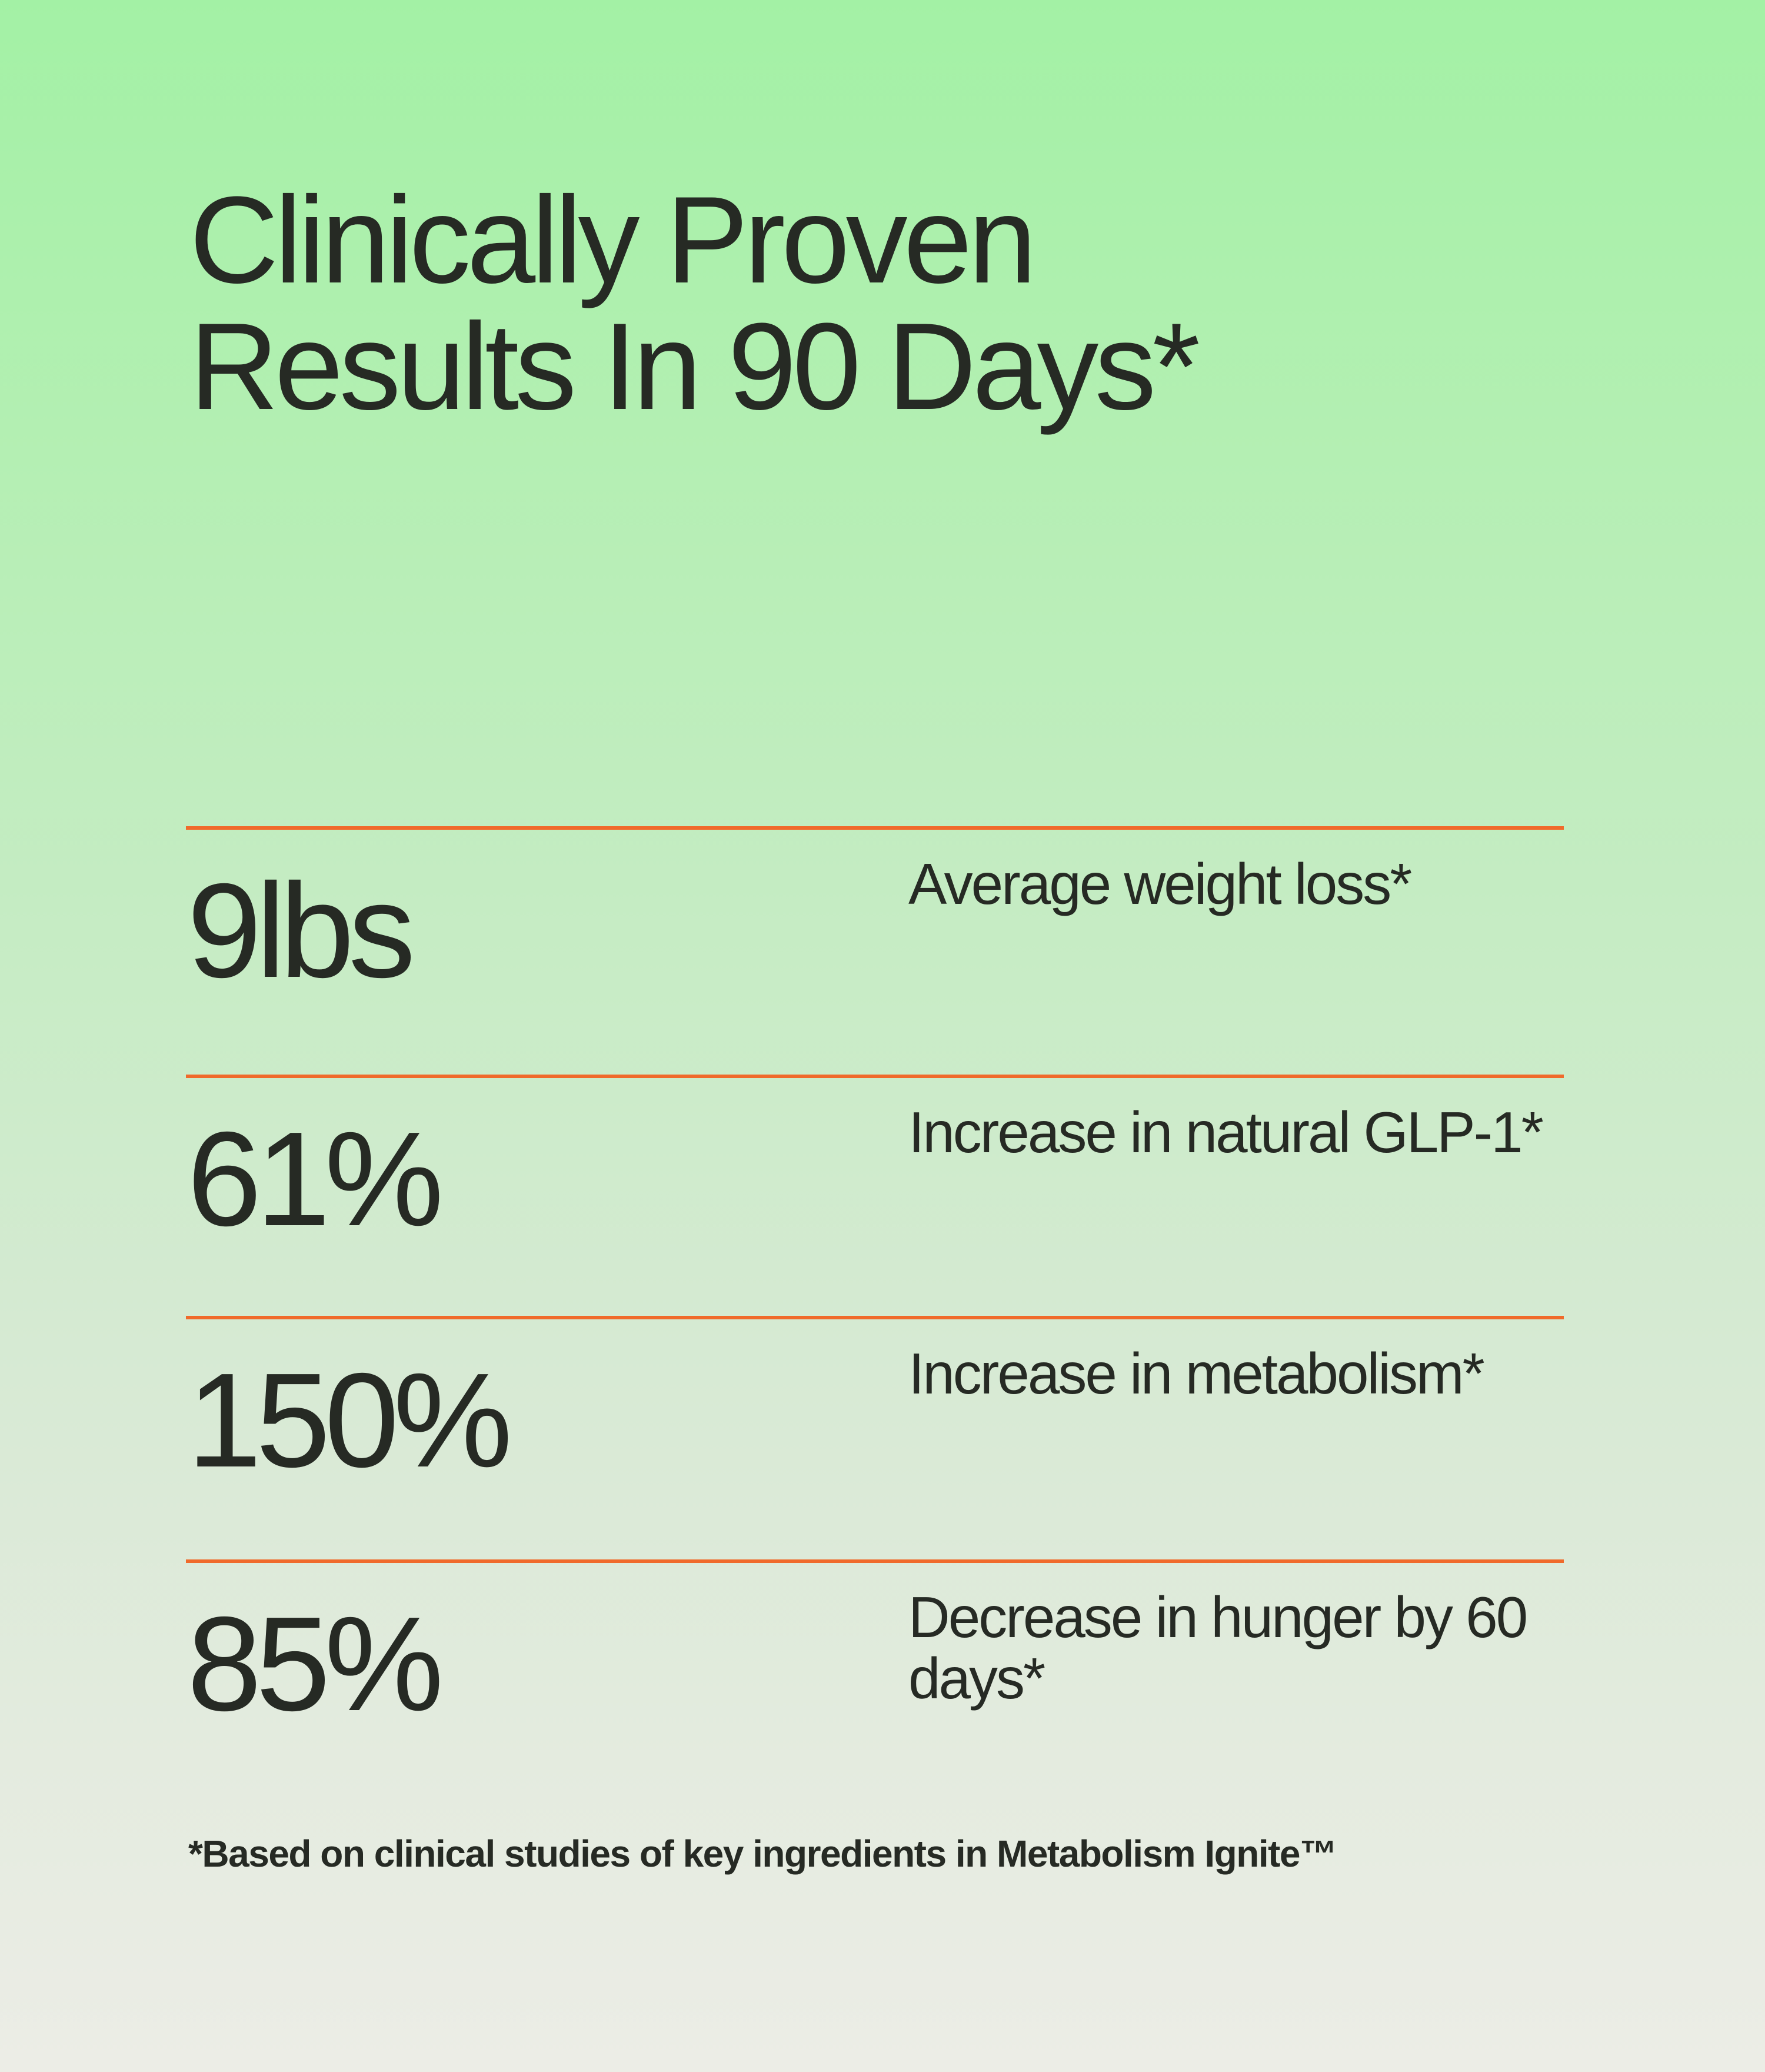 The width and height of the screenshot is (1765, 2072). I want to click on stat-label: Average weight loss*, so click(1160, 884).